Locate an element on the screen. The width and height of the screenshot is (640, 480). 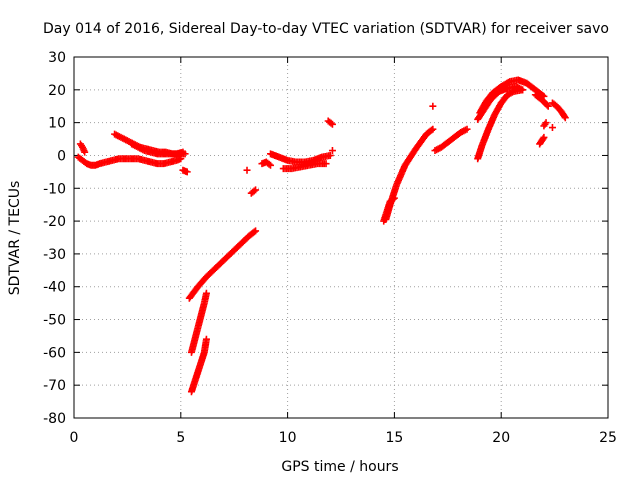
x-tick-label: 5 is located at coordinates (180, 438).